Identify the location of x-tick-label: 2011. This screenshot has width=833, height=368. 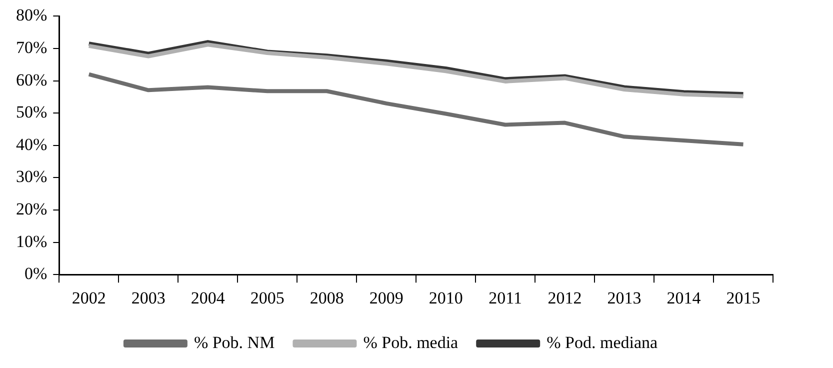
(505, 298).